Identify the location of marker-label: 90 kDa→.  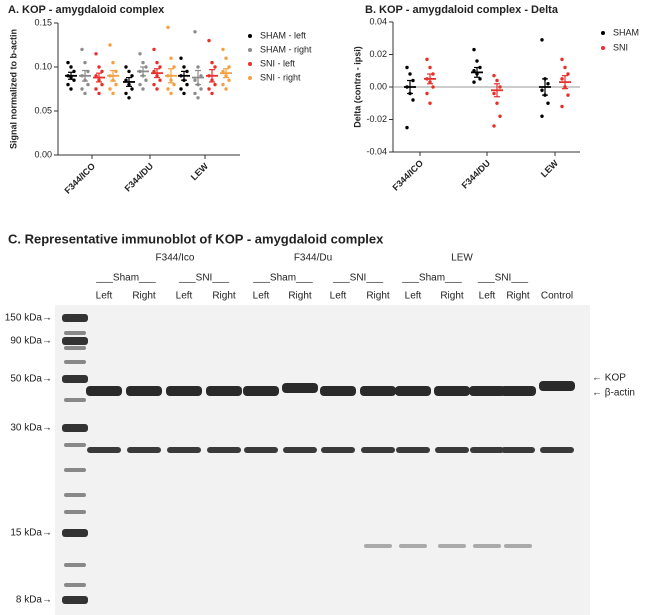
(31, 341).